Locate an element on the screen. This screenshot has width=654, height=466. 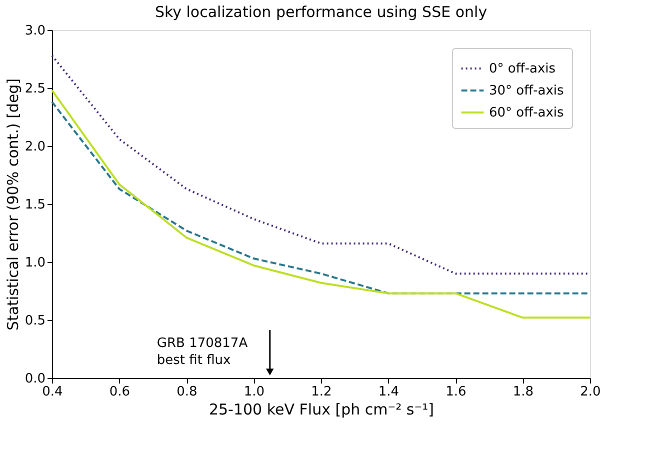
y-tick-label: 3.0 is located at coordinates (35, 31).